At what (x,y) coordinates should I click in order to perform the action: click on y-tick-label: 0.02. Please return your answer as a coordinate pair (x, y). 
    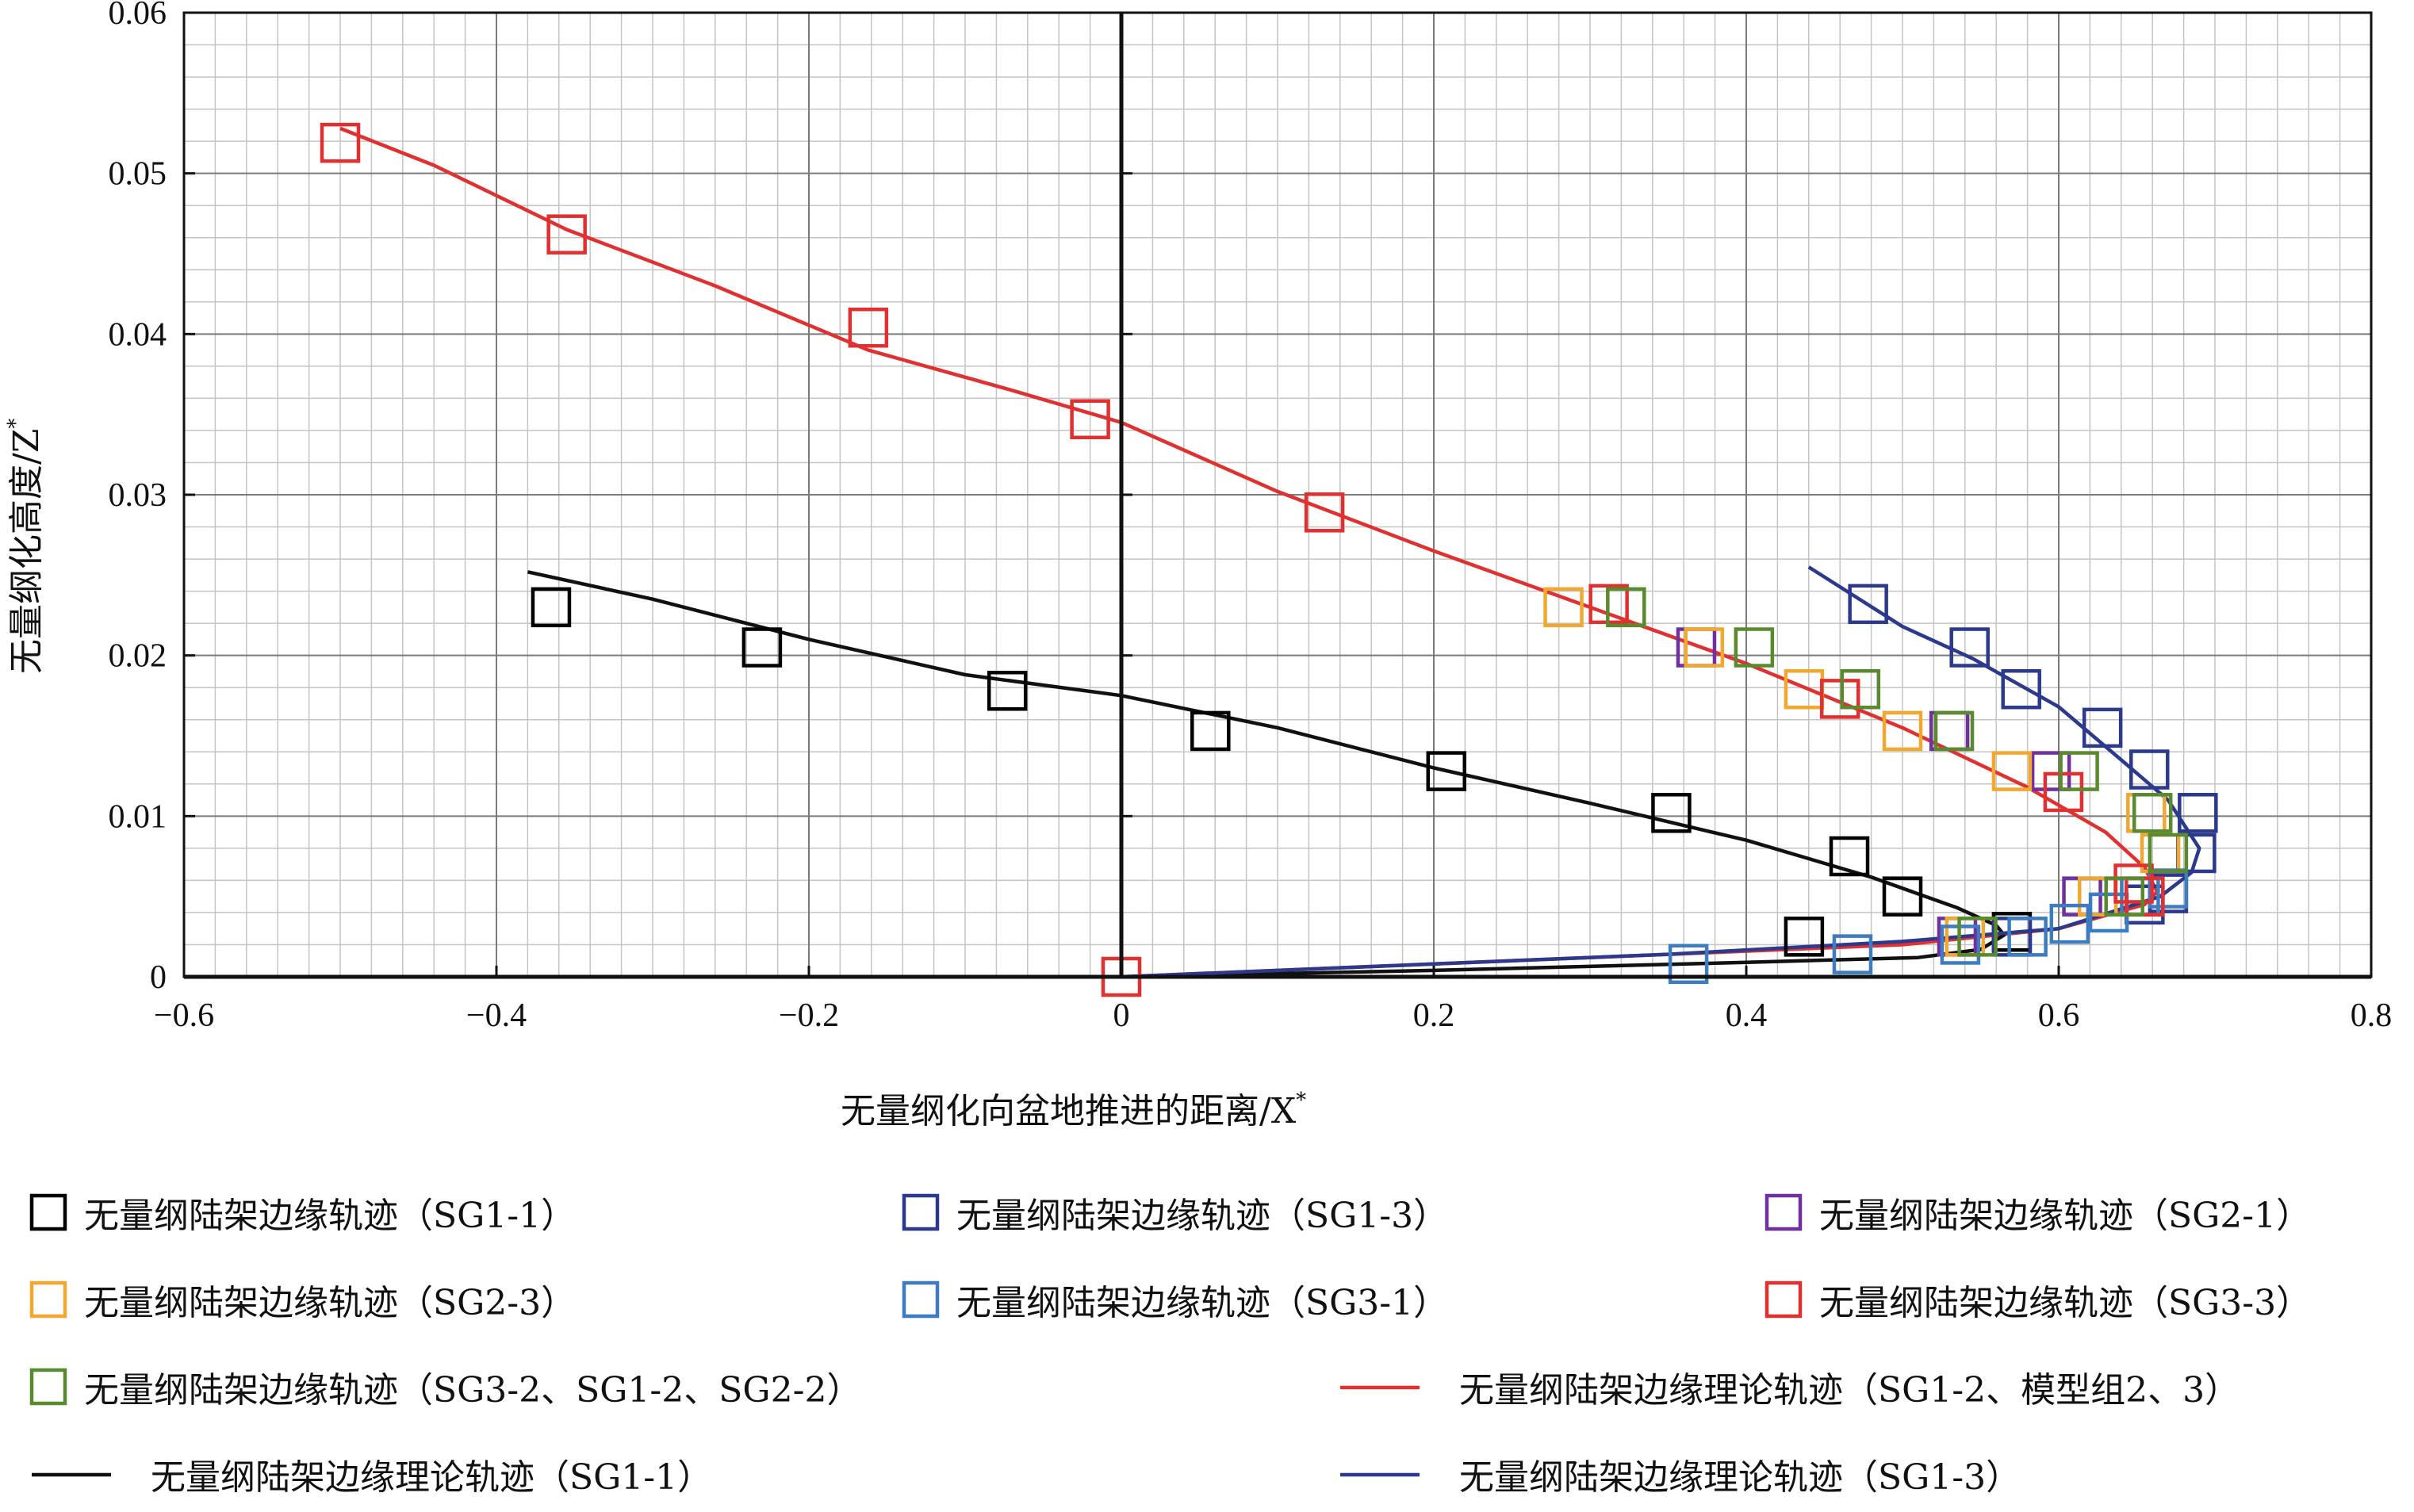
    Looking at the image, I should click on (138, 656).